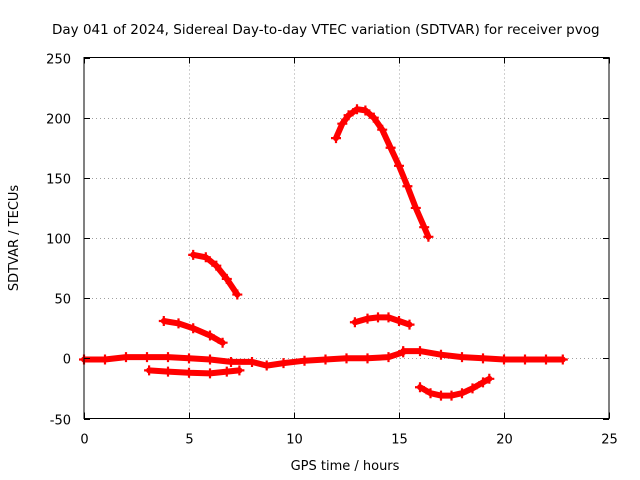 This screenshot has width=640, height=480. What do you see at coordinates (58, 240) in the screenshot?
I see `y-tick-label: 100` at bounding box center [58, 240].